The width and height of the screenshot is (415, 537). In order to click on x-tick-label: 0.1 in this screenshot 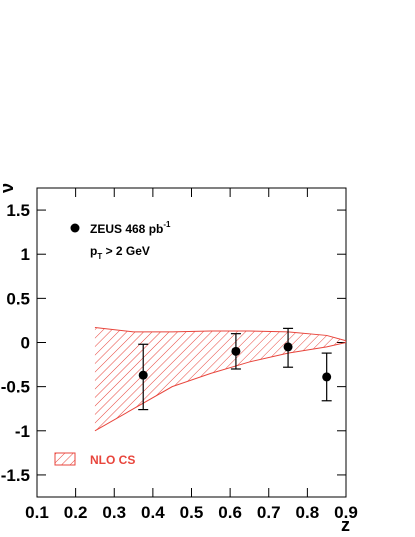, I will do `click(37, 512)`.